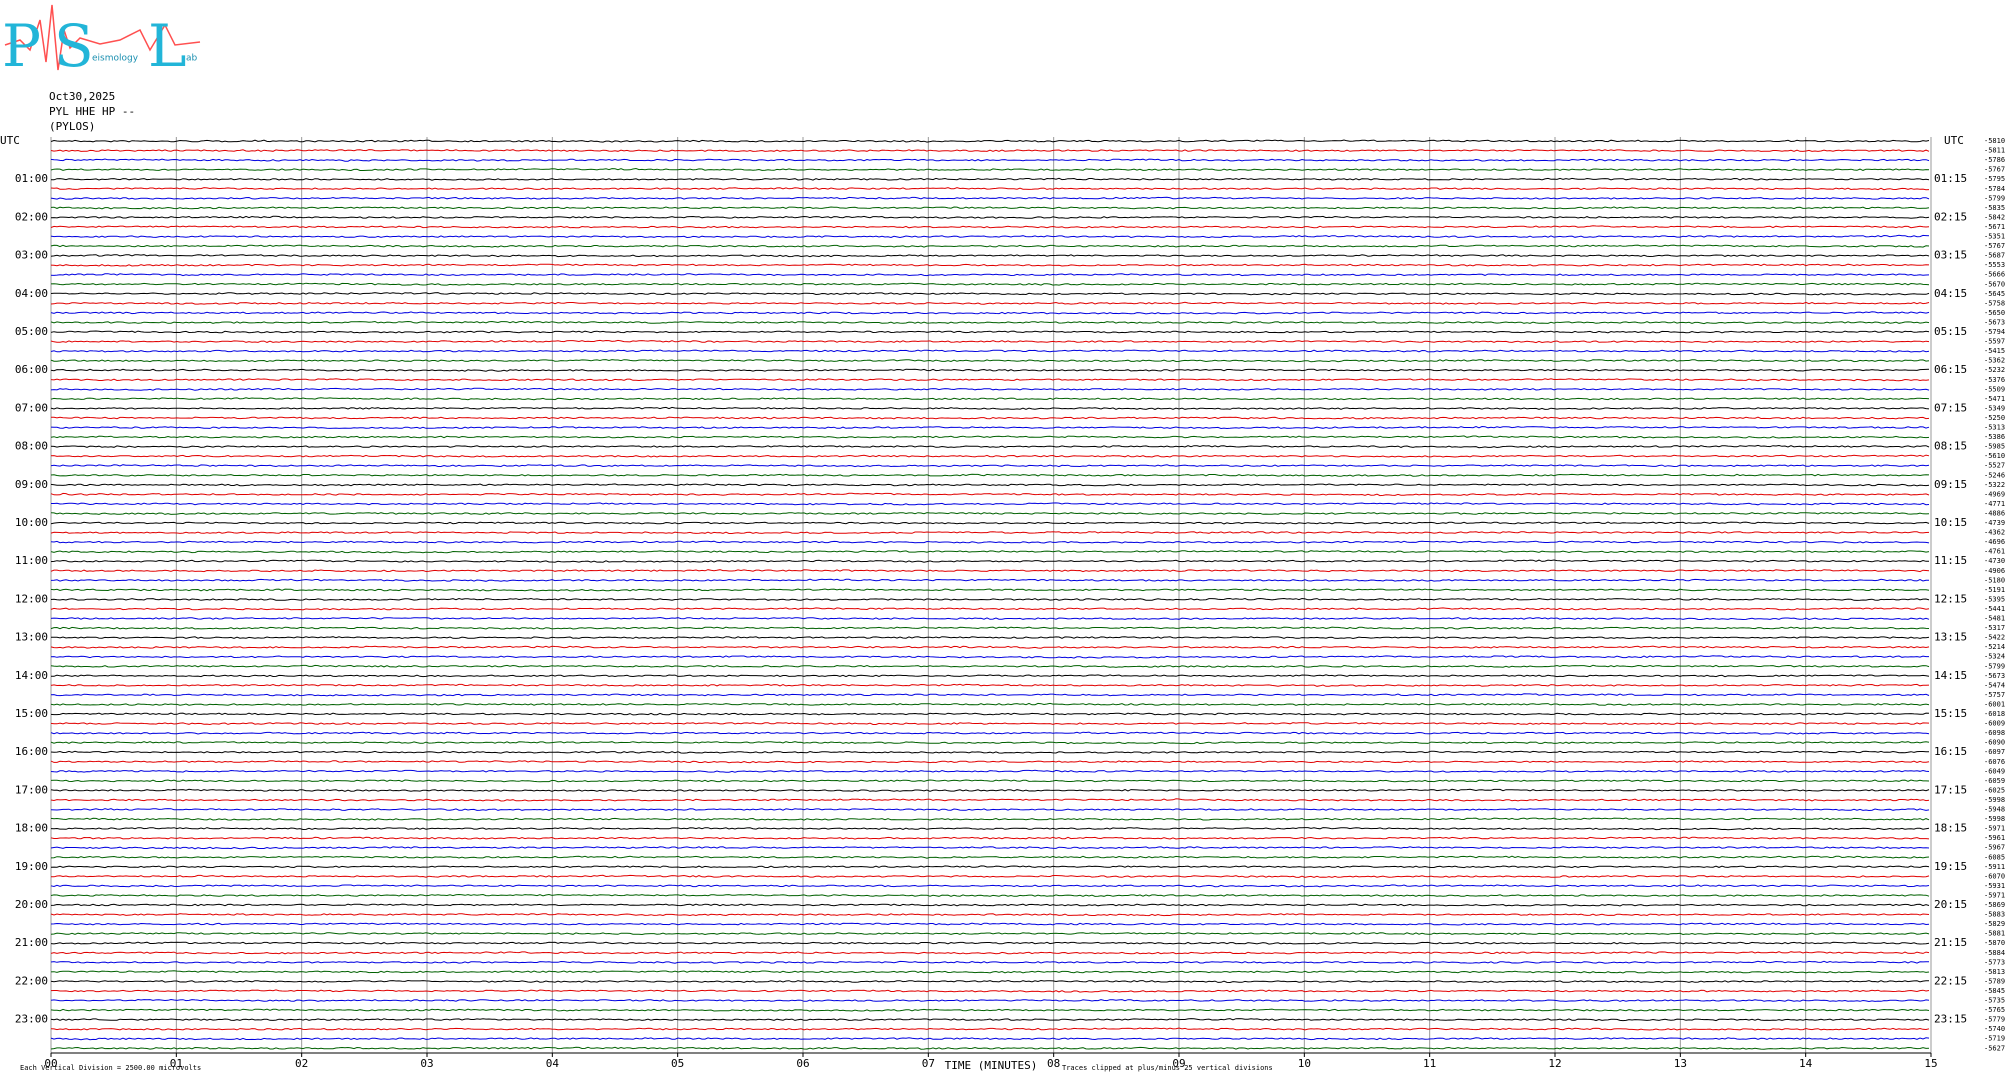 The width and height of the screenshot is (2010, 1080). Describe the element at coordinates (102, 37) in the screenshot. I see `logo-wiggle` at that location.